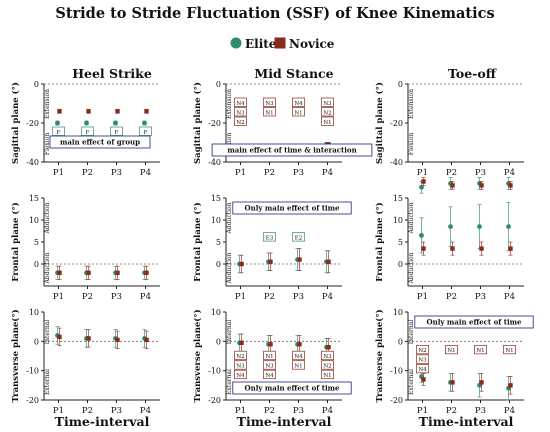  What do you see at coordinates (47, 268) in the screenshot?
I see `direction-label-lower: Abduction` at bounding box center [47, 268].